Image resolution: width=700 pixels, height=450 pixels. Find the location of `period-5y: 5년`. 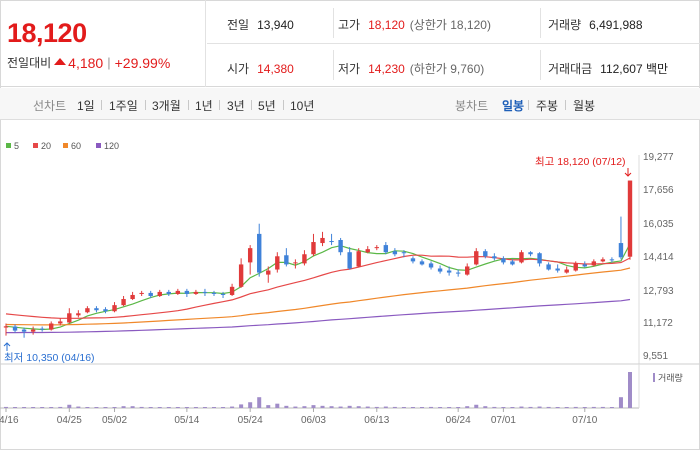

period-5y: 5년 is located at coordinates (267, 106).